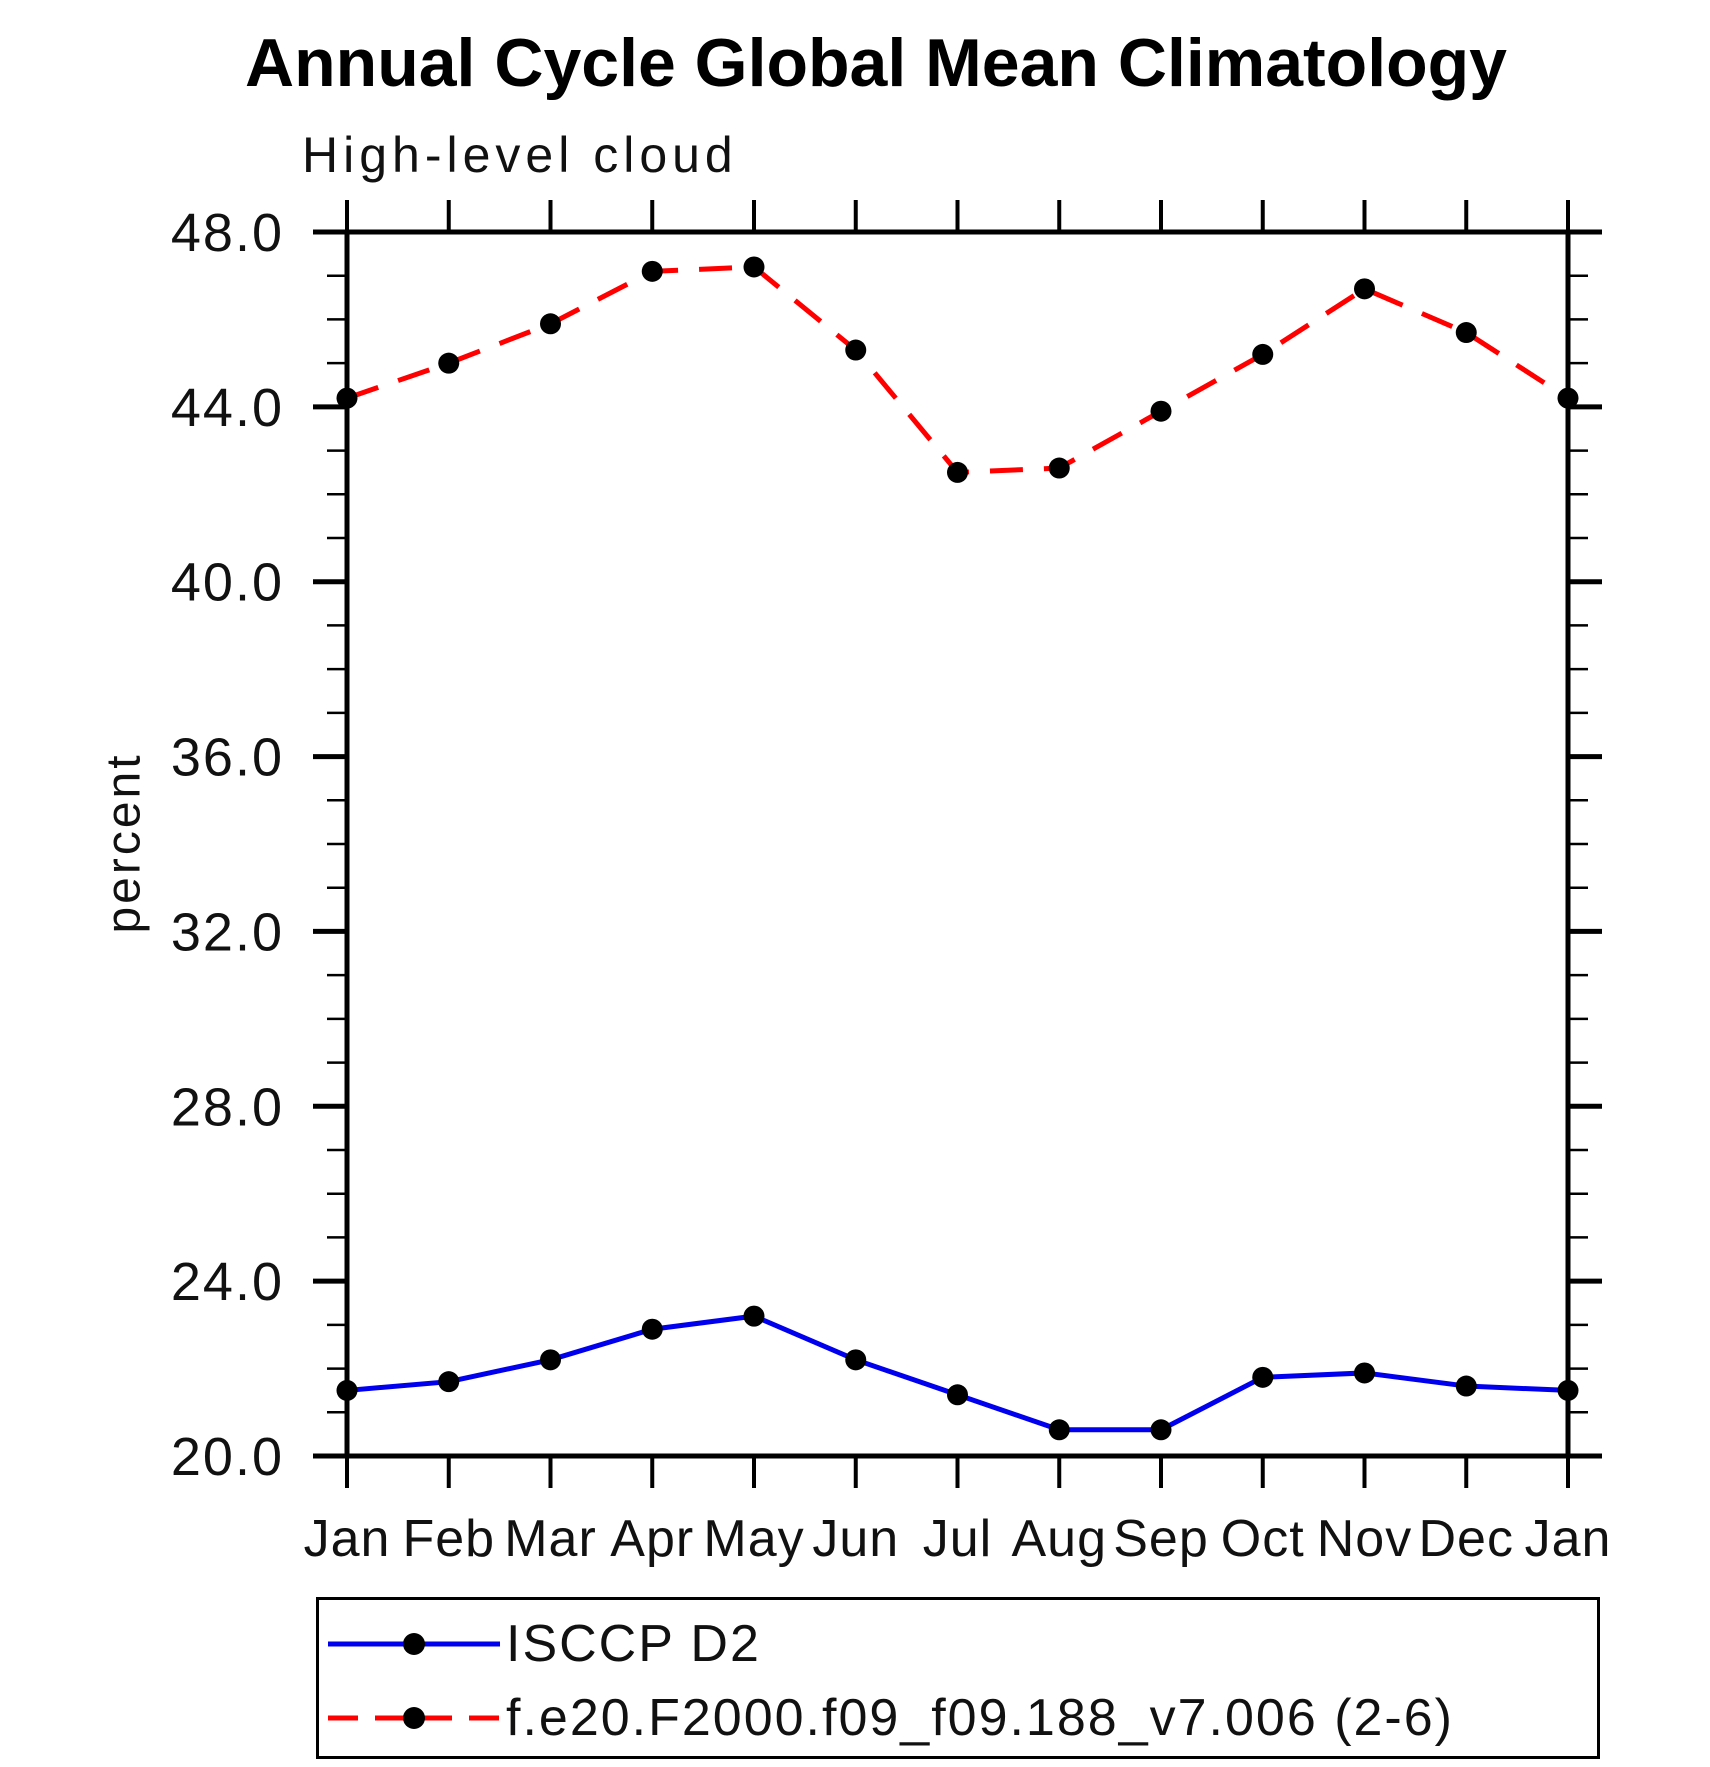 The image size is (1710, 1767). I want to click on legend-entry-model: f.e20.F2000.f09_f09.188_v7.006 (2-6), so click(890, 1718).